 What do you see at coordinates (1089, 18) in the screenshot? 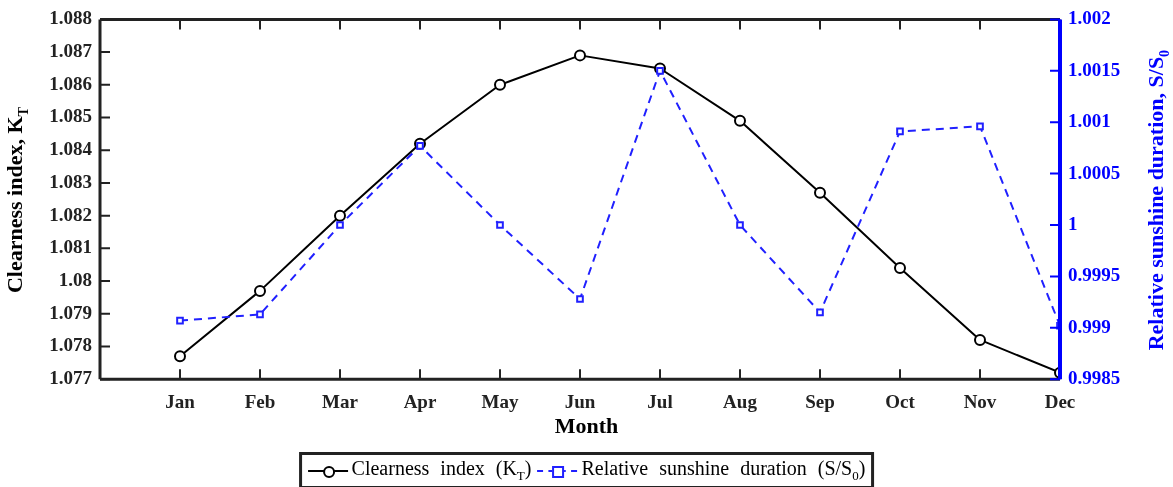
I see `y2-tick-label: 1.002` at bounding box center [1089, 18].